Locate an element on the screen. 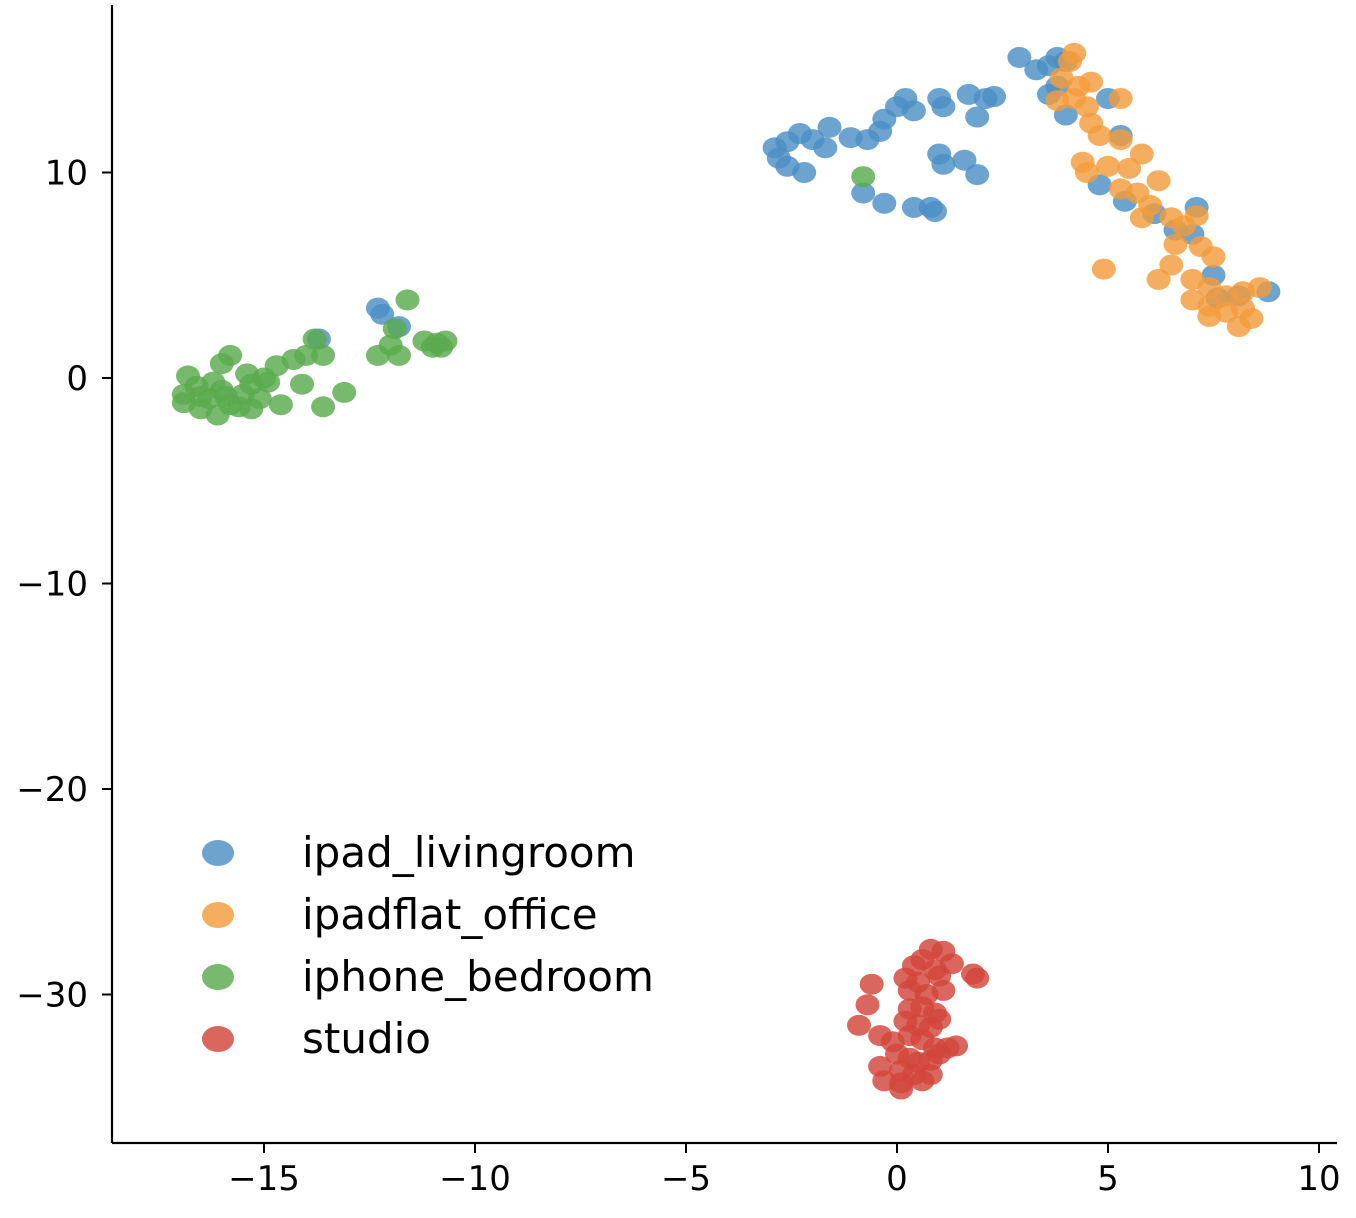  series-ipadflat_office is located at coordinates (1158, 190).